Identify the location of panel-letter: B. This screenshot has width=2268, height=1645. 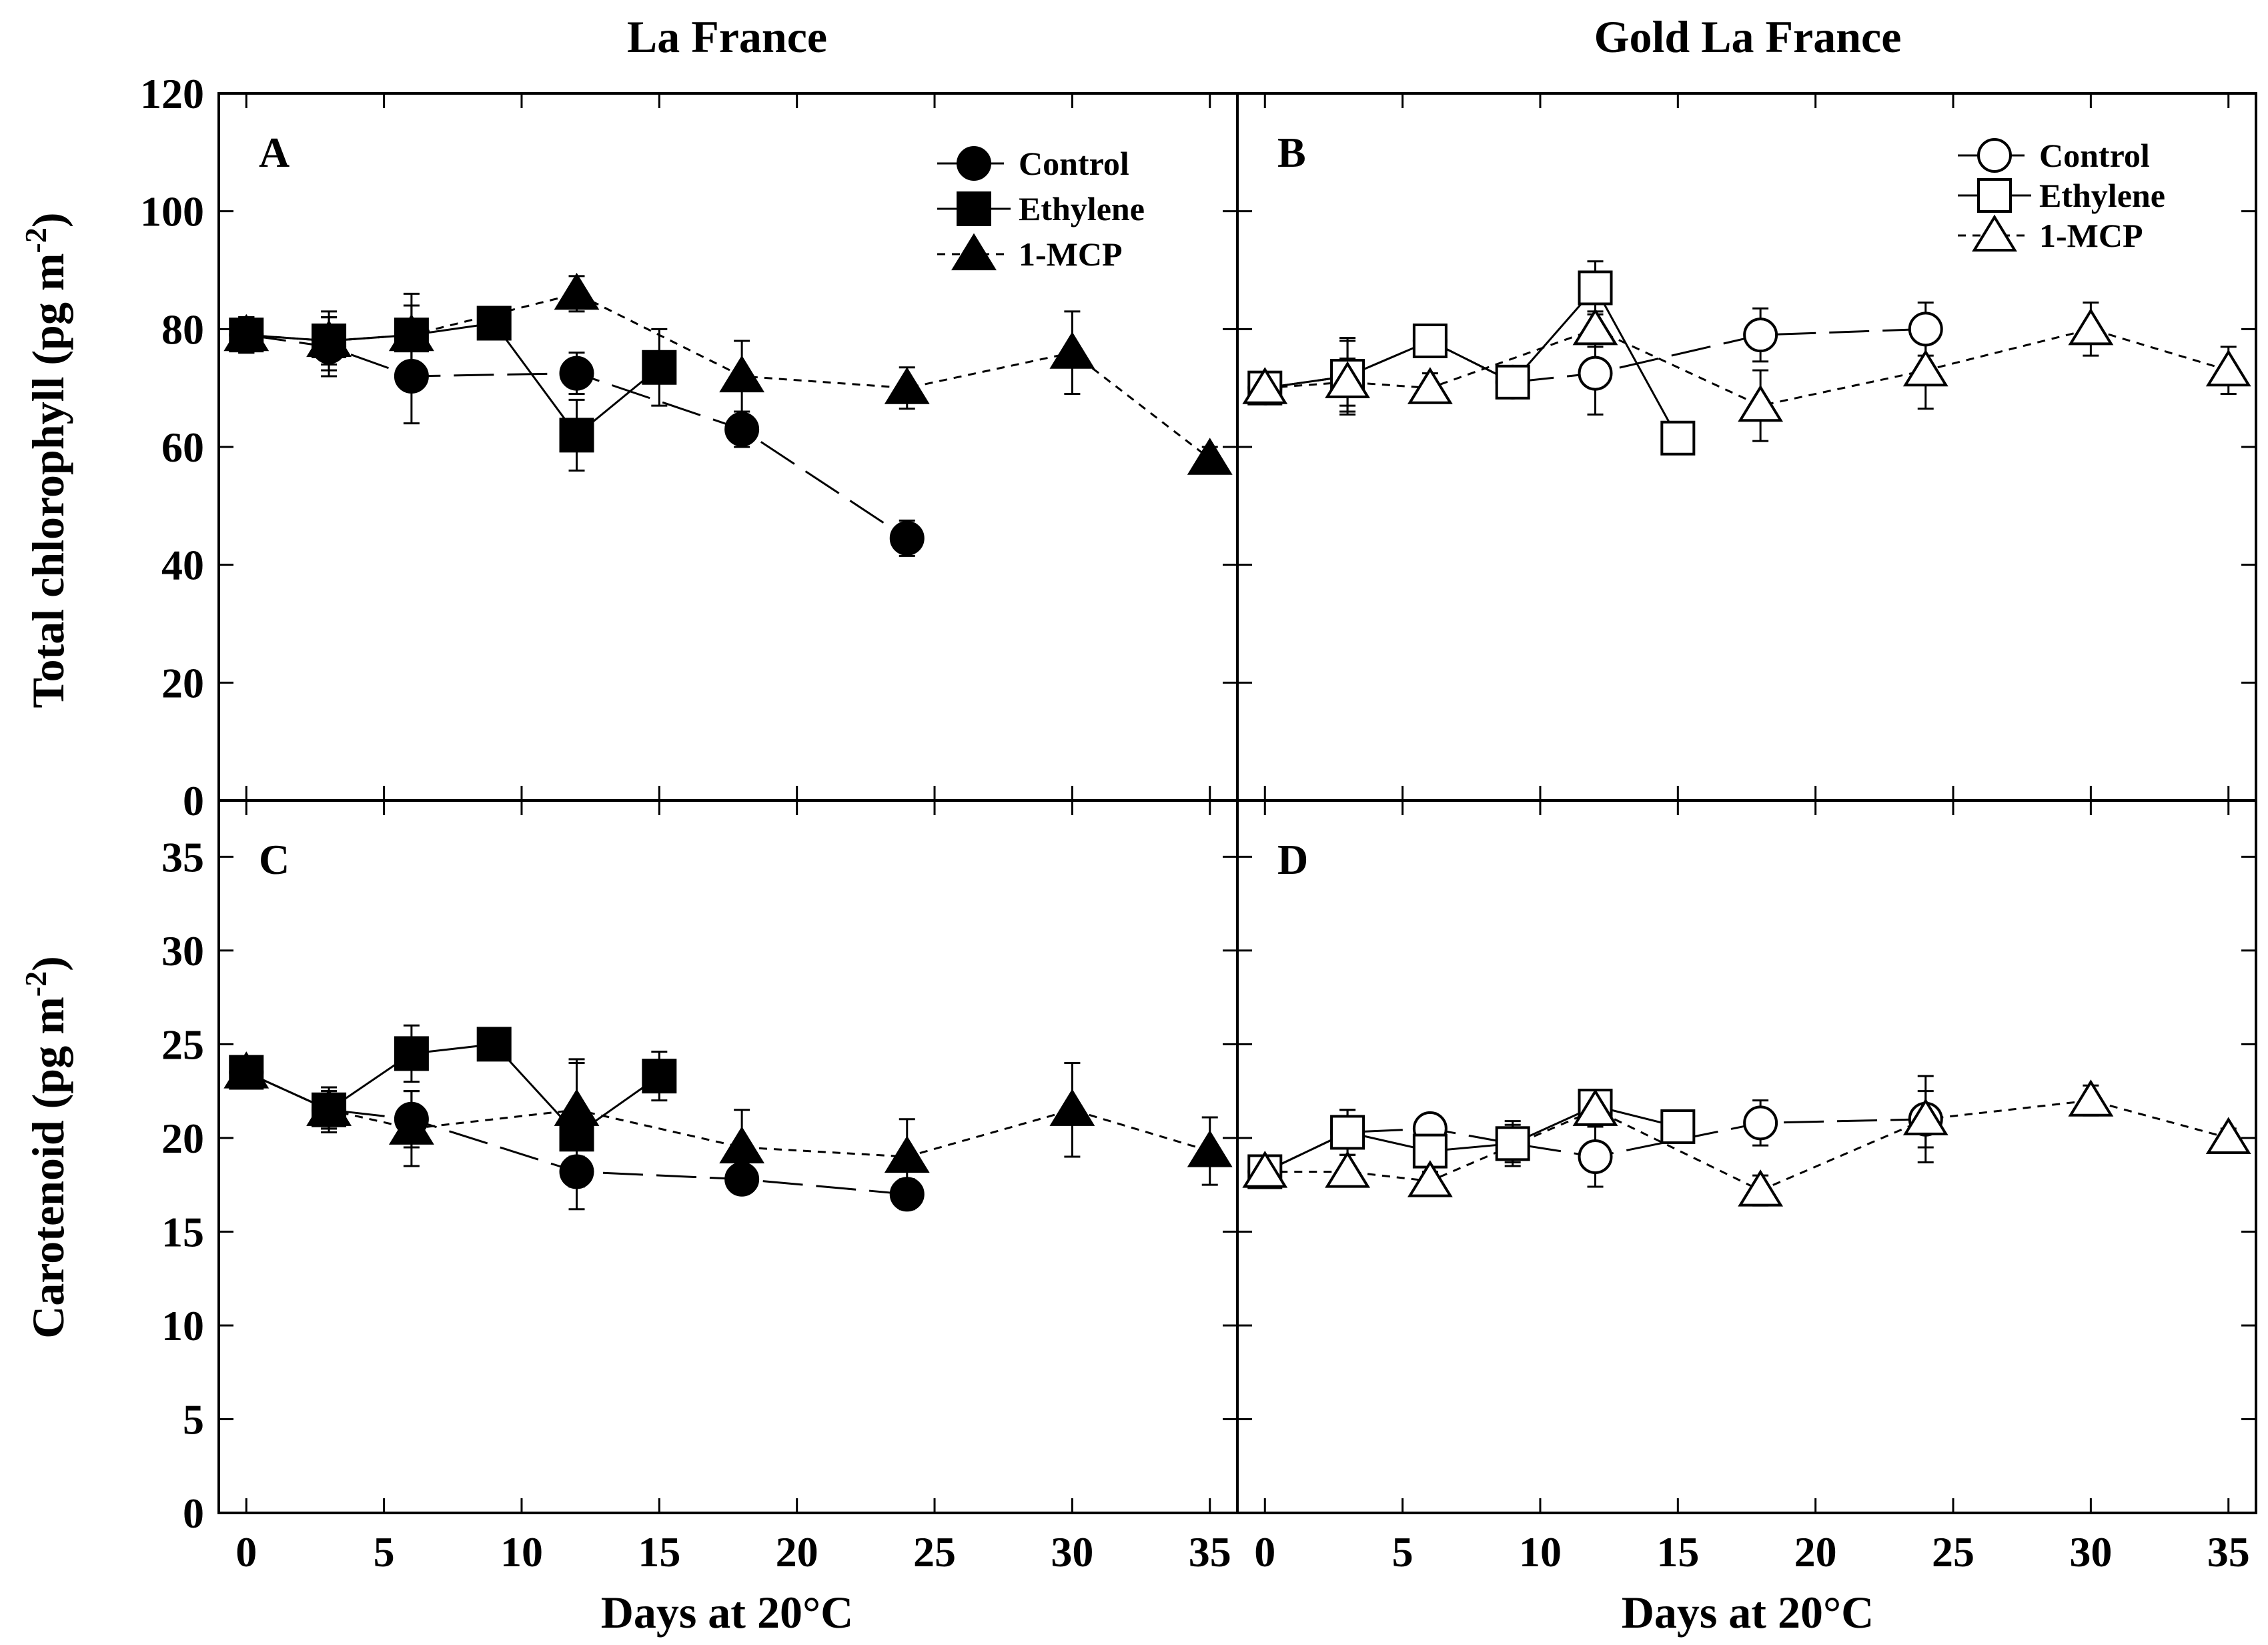
(1291, 152).